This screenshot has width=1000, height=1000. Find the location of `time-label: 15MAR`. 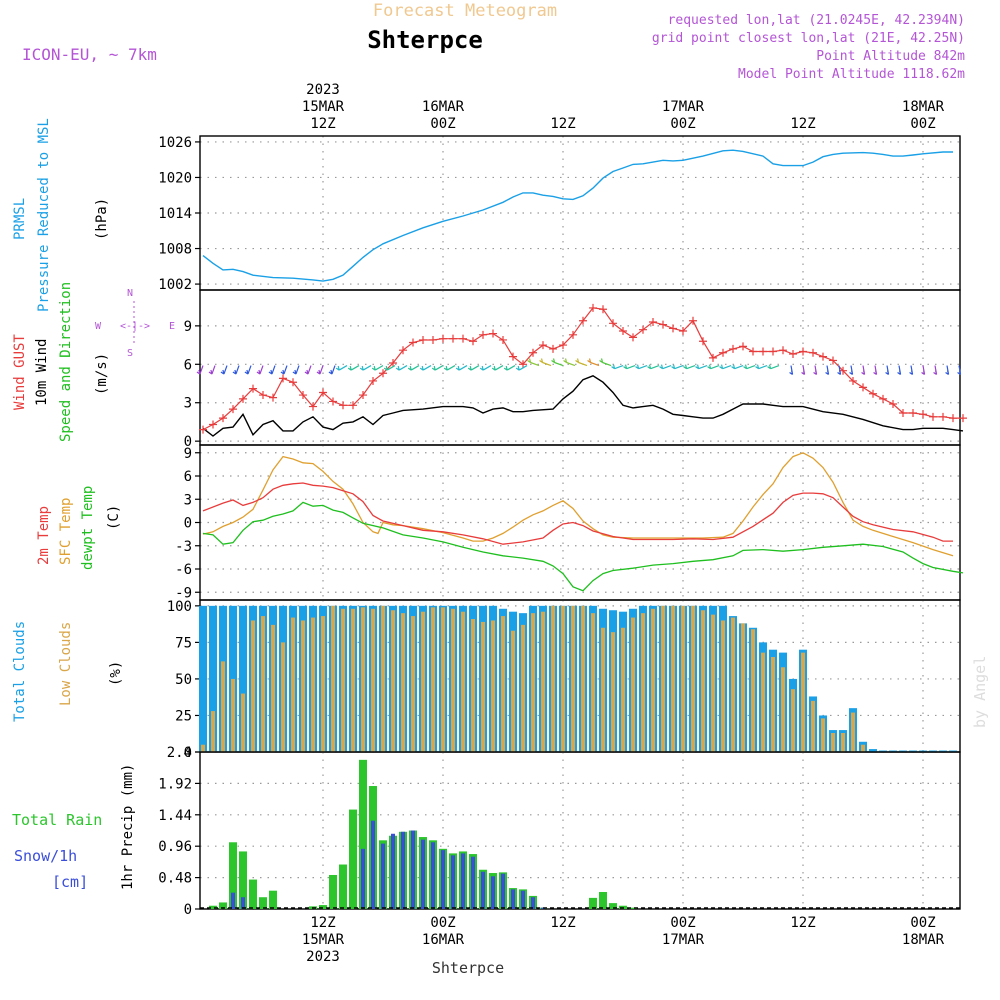

time-label: 15MAR is located at coordinates (323, 107).